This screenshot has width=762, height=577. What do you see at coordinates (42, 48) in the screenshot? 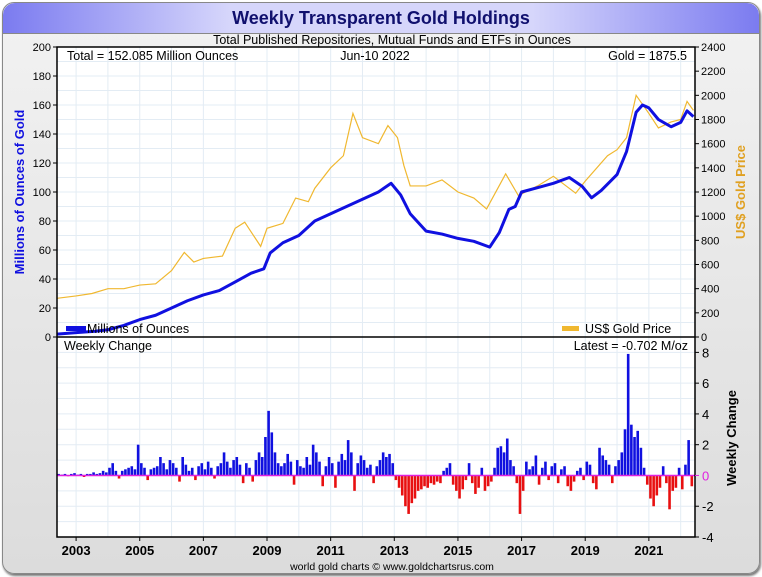
I see `y-tick-label-left: 200` at bounding box center [42, 48].